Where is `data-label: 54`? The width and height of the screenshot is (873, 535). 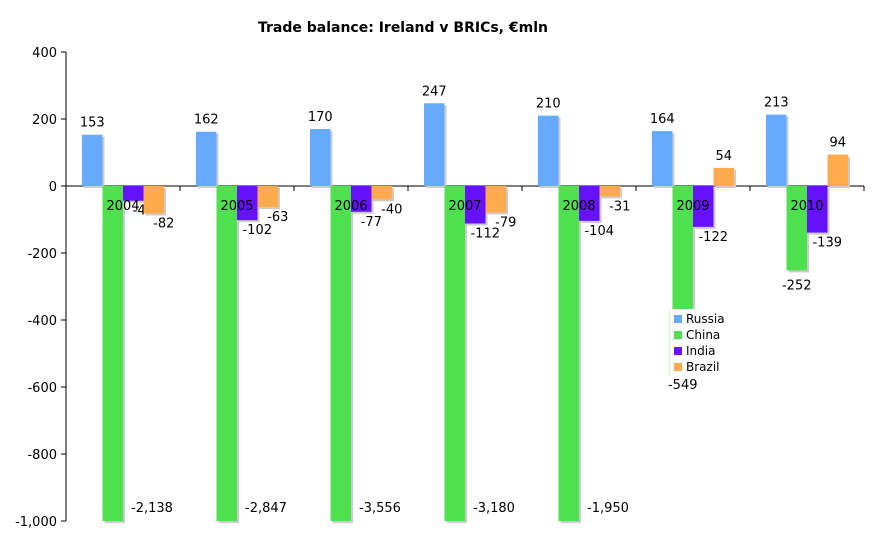 data-label: 54 is located at coordinates (723, 156).